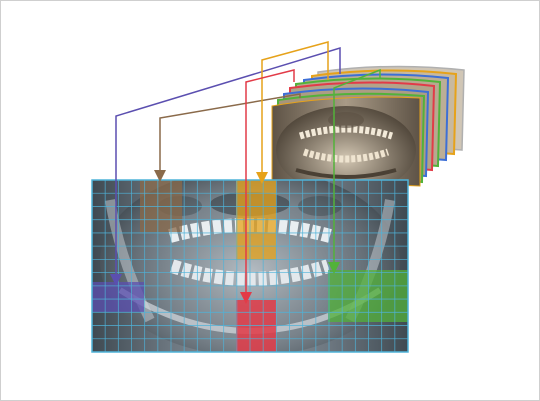 This screenshot has height=401, width=540. What do you see at coordinates (368, 296) in the screenshot?
I see `green-region` at bounding box center [368, 296].